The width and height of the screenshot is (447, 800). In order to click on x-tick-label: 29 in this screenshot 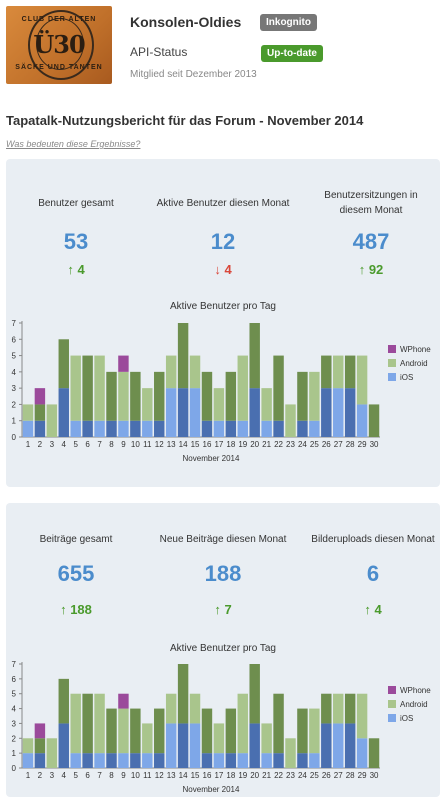, I will do `click(362, 444)`.